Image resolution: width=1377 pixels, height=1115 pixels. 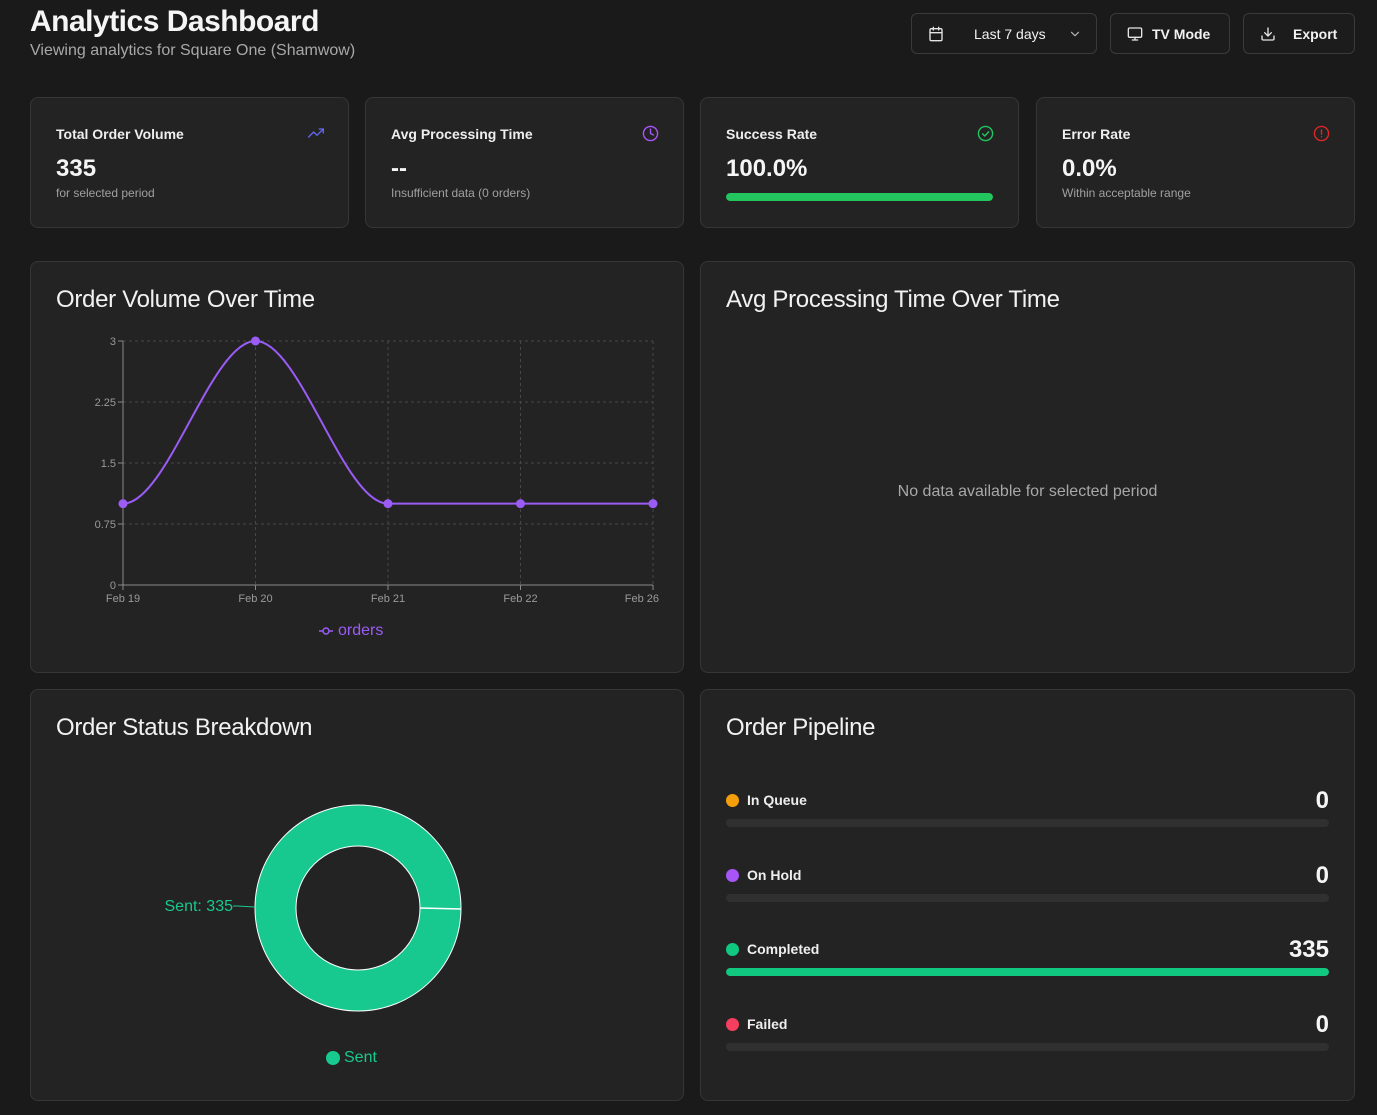 What do you see at coordinates (199, 906) in the screenshot?
I see `slice-label-sent: Sent: 335` at bounding box center [199, 906].